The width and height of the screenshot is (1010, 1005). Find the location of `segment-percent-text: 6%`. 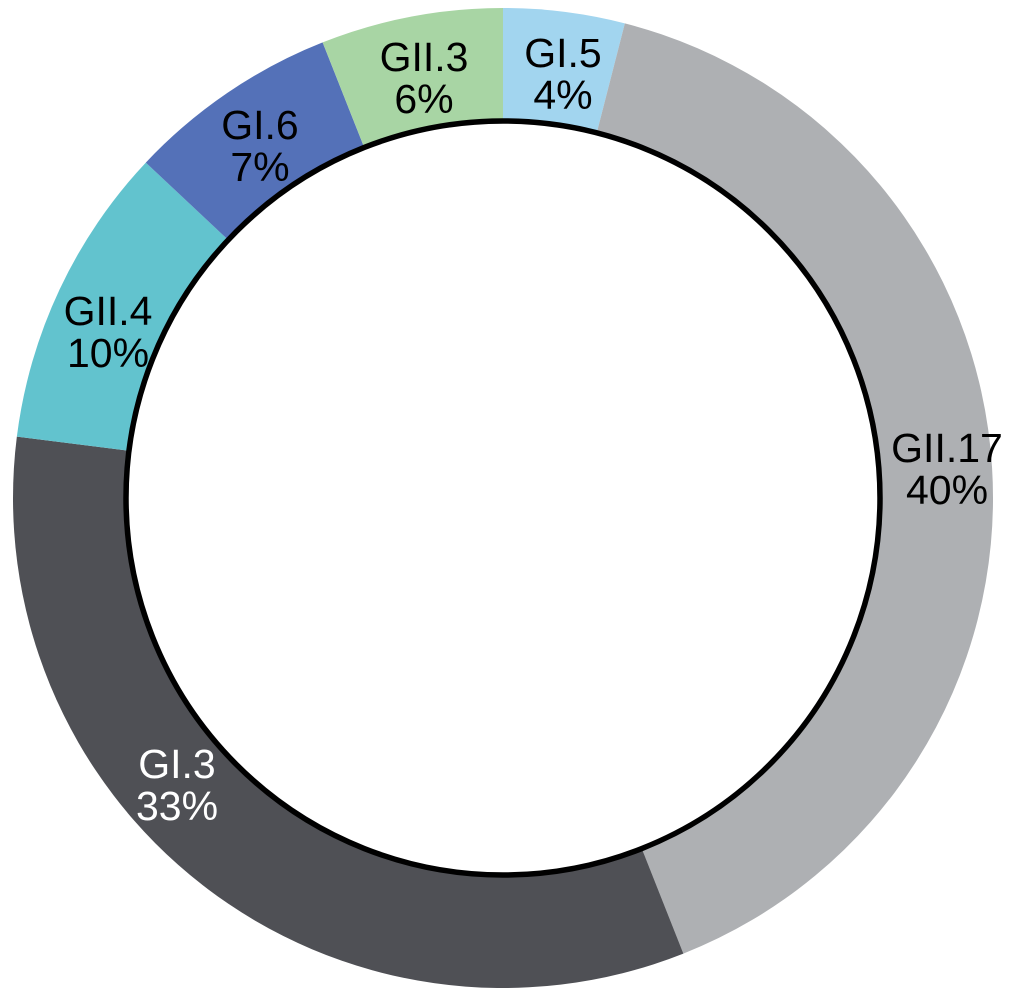

segment-percent-text: 6% is located at coordinates (423, 99).